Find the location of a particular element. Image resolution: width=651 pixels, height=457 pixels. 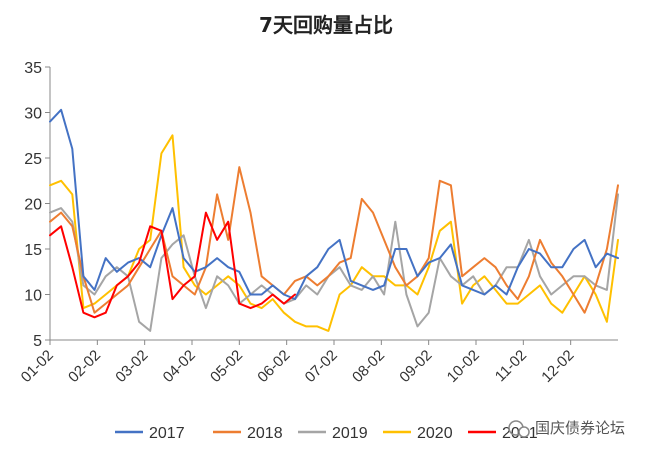

x-tick-label: 05-02 is located at coordinates (226, 366).